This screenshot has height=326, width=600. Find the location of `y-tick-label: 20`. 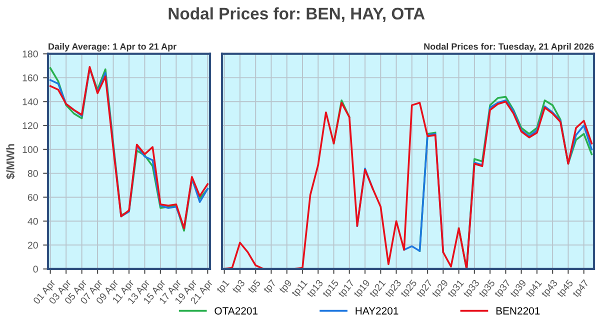

y-tick-label: 20 is located at coordinates (33, 245).